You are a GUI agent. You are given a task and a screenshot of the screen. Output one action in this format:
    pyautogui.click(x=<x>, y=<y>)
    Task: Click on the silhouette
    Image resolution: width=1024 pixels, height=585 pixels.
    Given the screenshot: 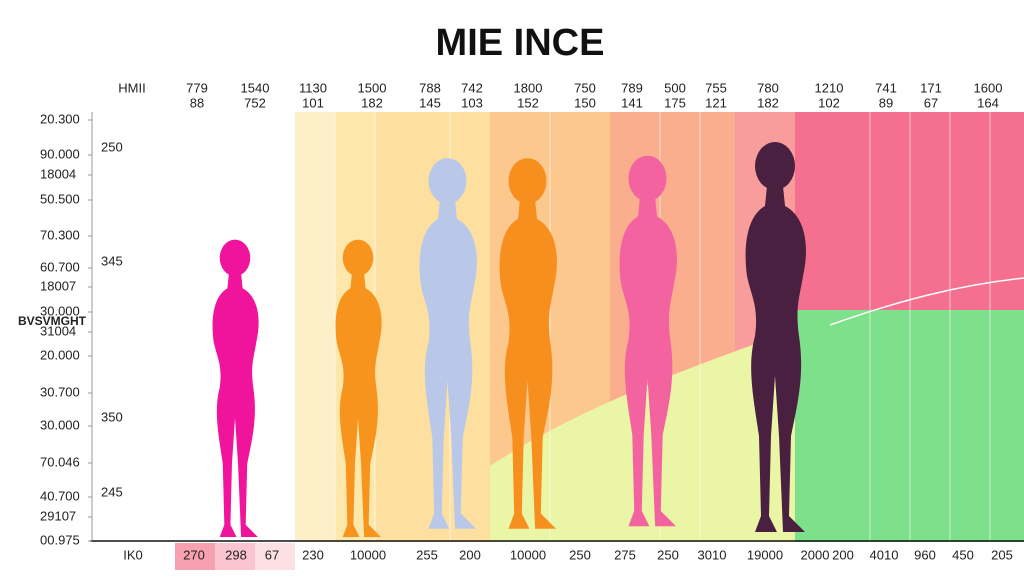 What is the action you would take?
    pyautogui.click(x=235, y=388)
    